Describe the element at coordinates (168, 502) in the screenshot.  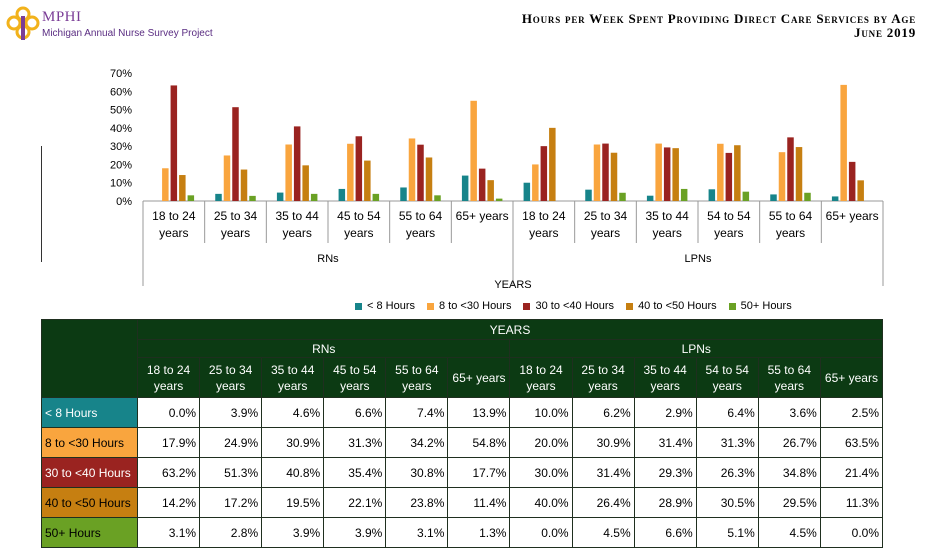
I see `table-cell: 14.2%` at that location.